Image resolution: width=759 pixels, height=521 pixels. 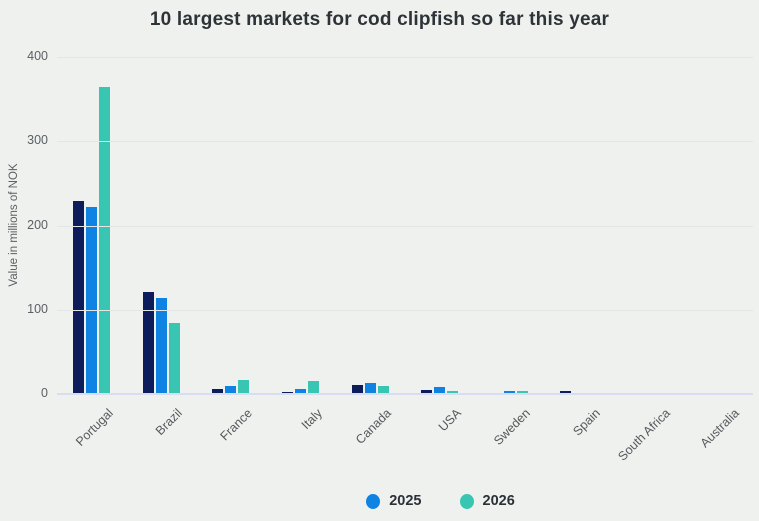 What do you see at coordinates (174, 358) in the screenshot?
I see `bar-2026-brazil` at bounding box center [174, 358].